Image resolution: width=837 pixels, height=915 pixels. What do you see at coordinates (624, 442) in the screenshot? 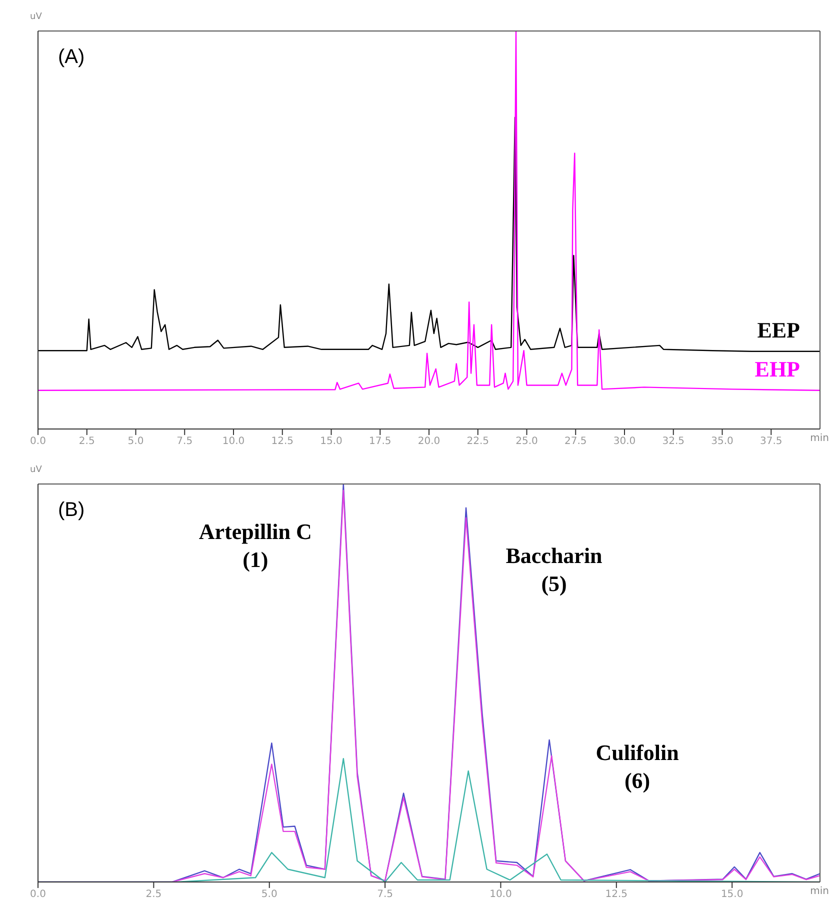
I see `x-tick-label: 30.0` at bounding box center [624, 442].